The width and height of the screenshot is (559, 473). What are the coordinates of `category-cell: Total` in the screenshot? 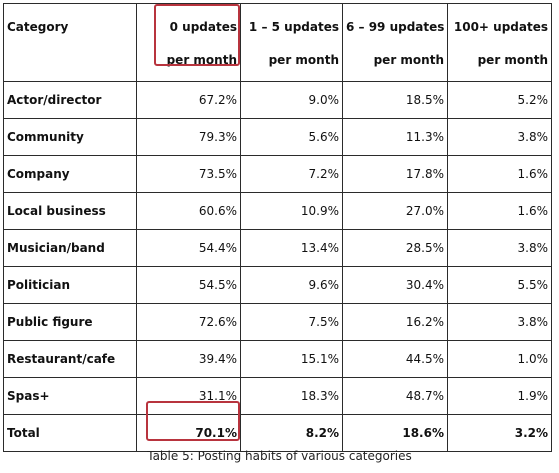 It's located at (70, 433).